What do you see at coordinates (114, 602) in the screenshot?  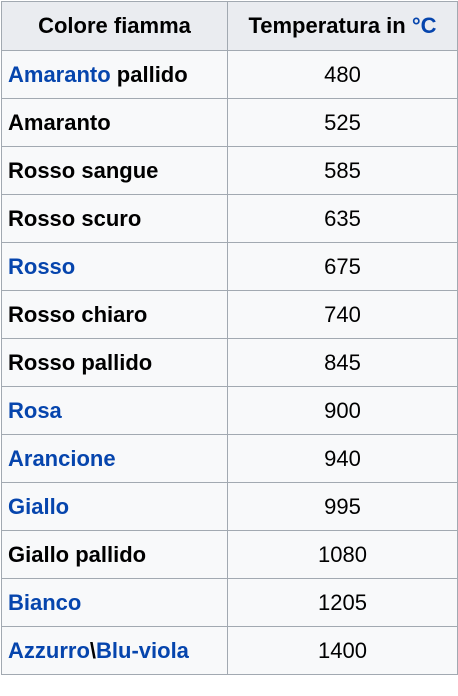 I see `flame-color-cell: Bianco` at bounding box center [114, 602].